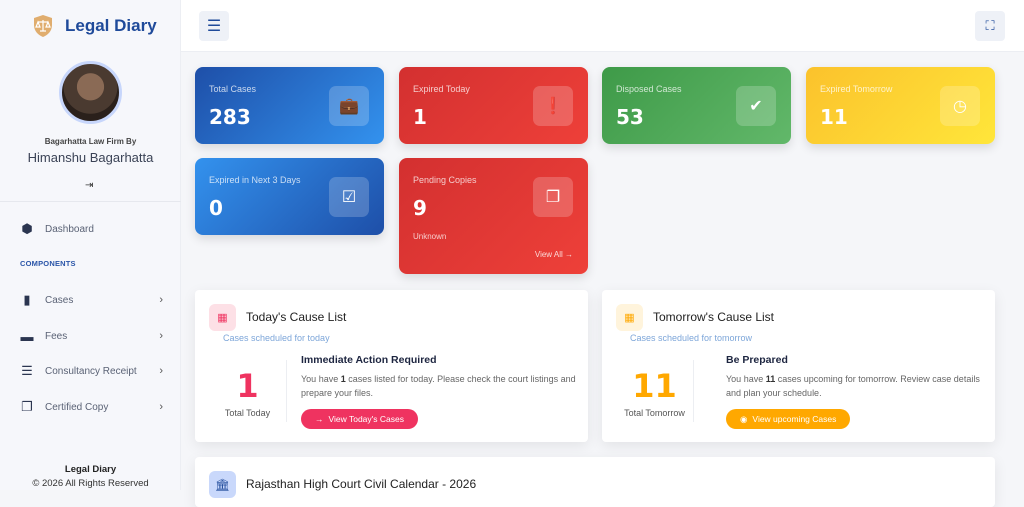 This screenshot has width=1024, height=507. I want to click on stat-value: 0, so click(216, 208).